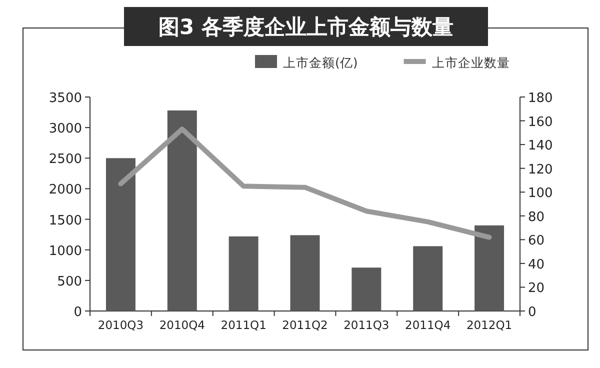  I want to click on y-tick-label: 0, so click(78, 312).